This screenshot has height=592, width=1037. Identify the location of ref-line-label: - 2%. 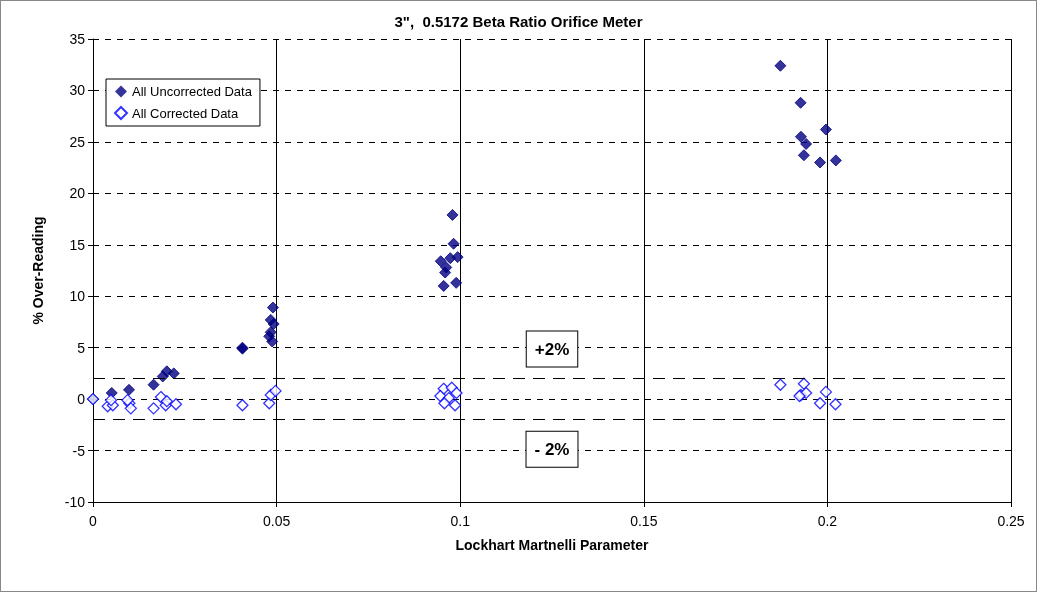
(552, 449).